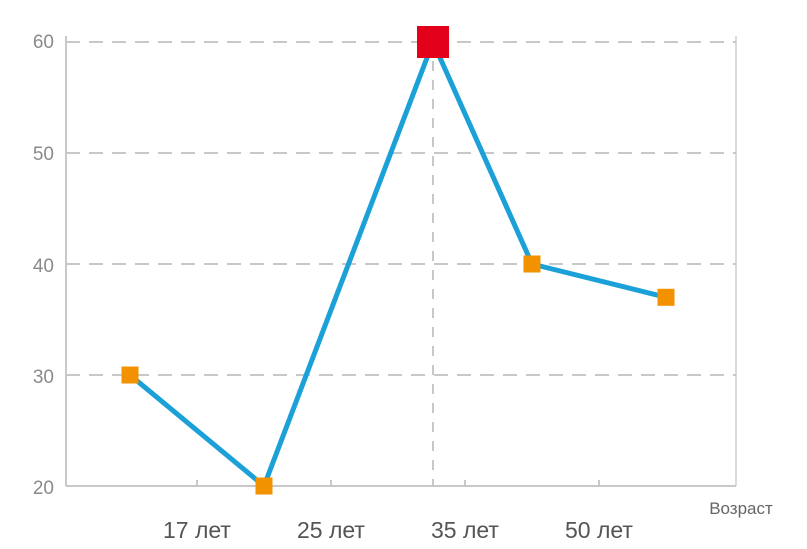 The width and height of the screenshot is (807, 549). Describe the element at coordinates (43, 377) in the screenshot. I see `y-tick-label: 30` at that location.